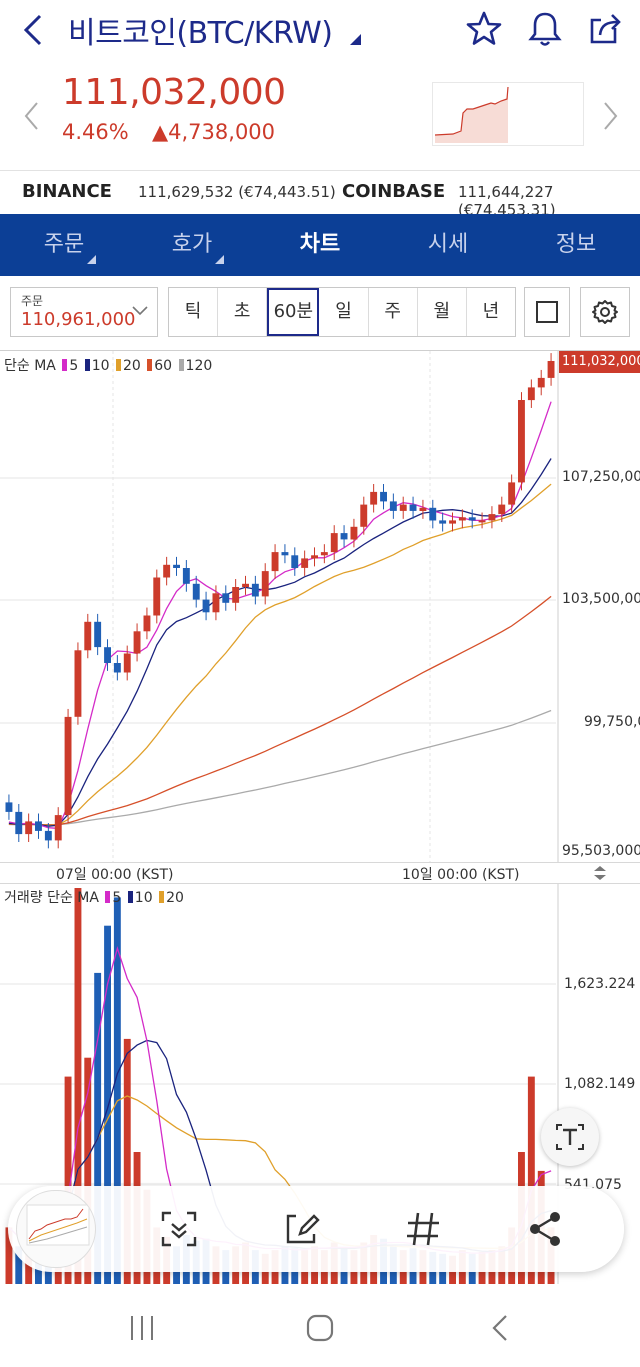  Describe the element at coordinates (243, 312) in the screenshot. I see `period-second: 초` at that location.